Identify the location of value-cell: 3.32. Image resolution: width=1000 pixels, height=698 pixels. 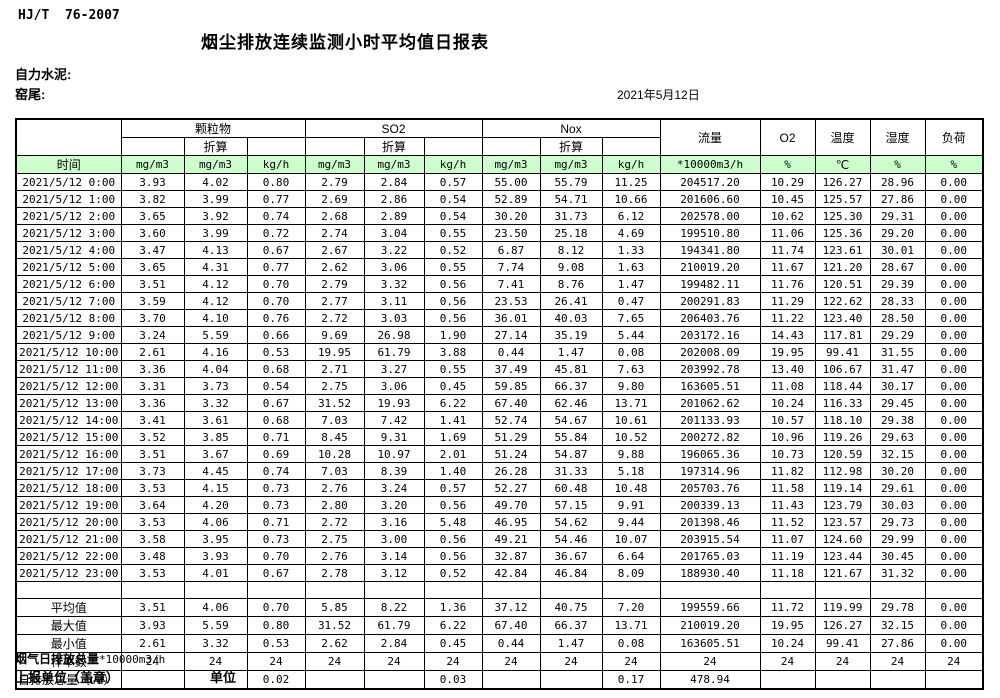
(215, 403).